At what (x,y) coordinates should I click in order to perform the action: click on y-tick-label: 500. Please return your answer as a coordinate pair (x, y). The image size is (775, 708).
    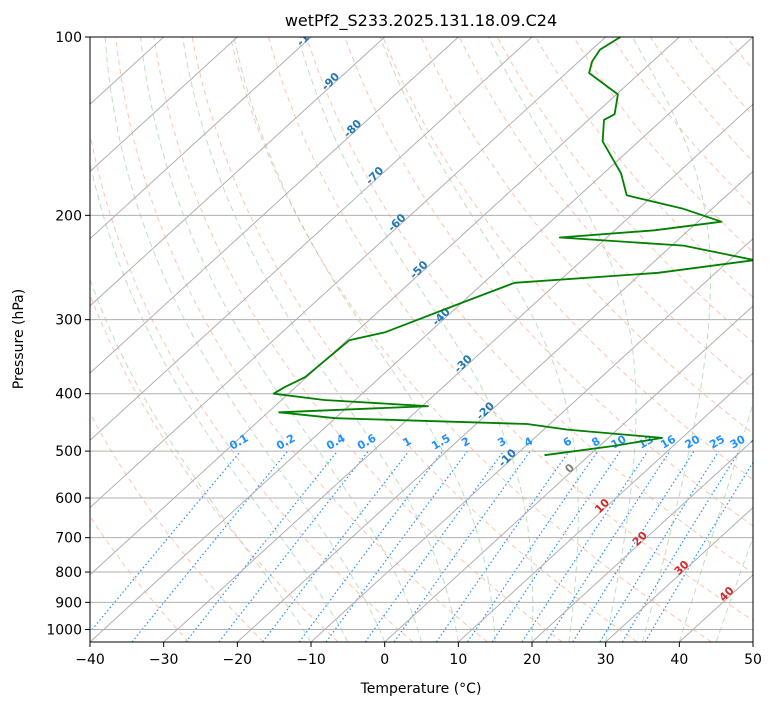
    Looking at the image, I should click on (68, 452).